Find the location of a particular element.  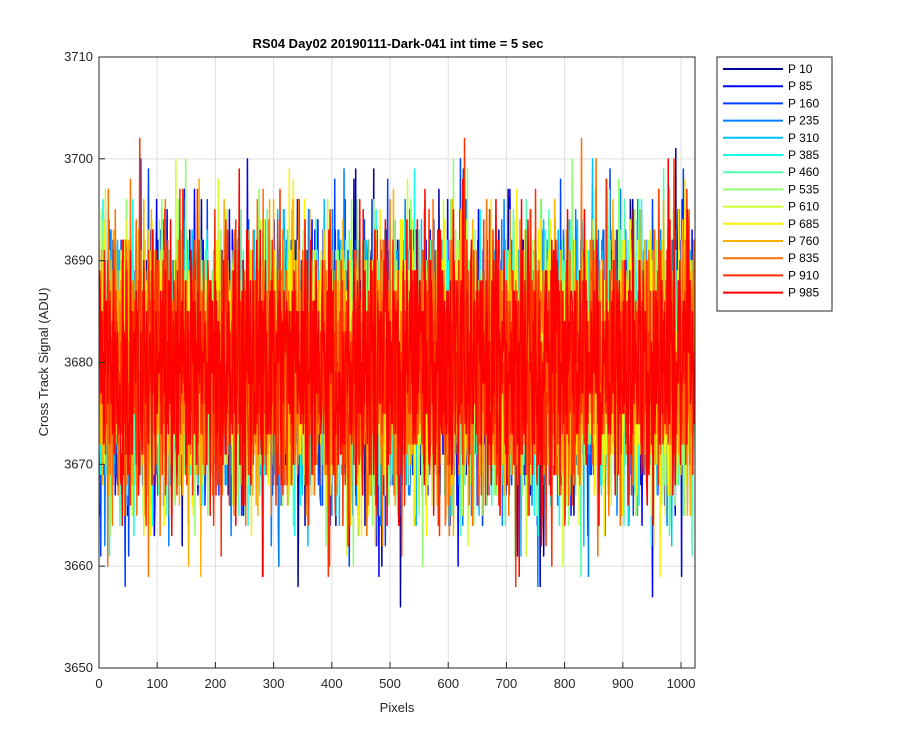

x-tick-label: 800 is located at coordinates (565, 683).